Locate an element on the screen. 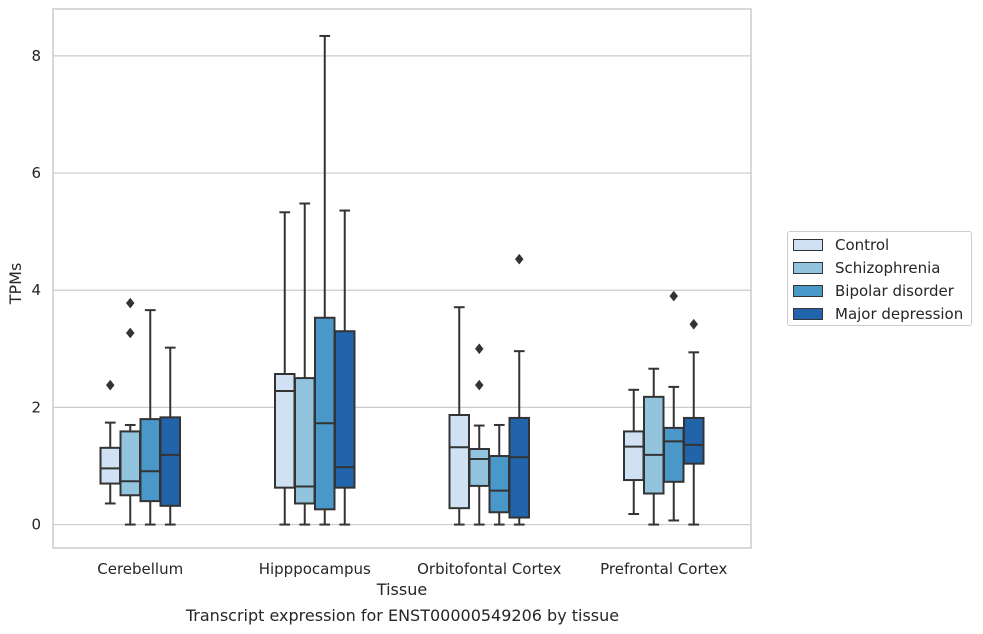  legend-label: Control is located at coordinates (862, 245).